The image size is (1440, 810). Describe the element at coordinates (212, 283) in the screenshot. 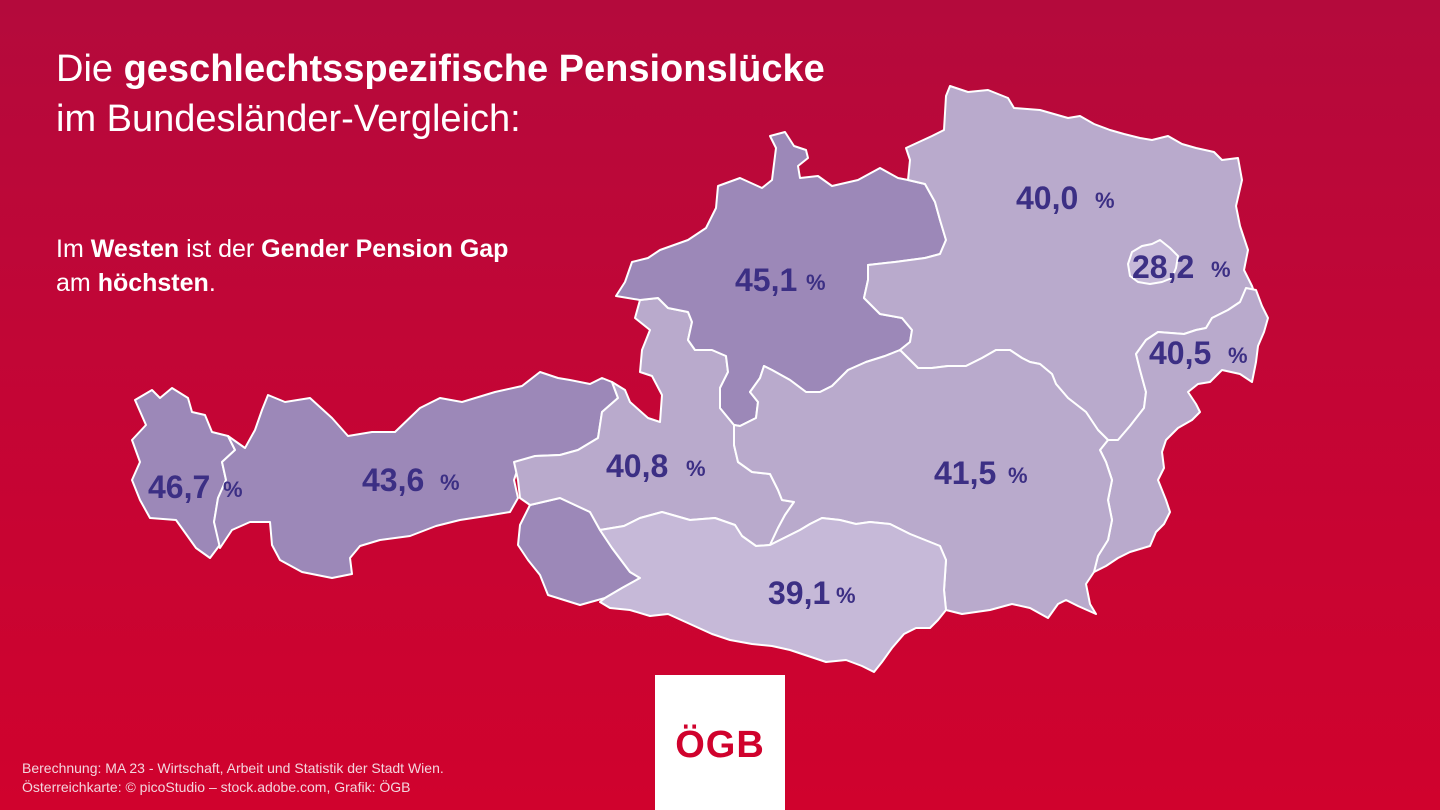

I see `subtitle-line2-end: .` at that location.